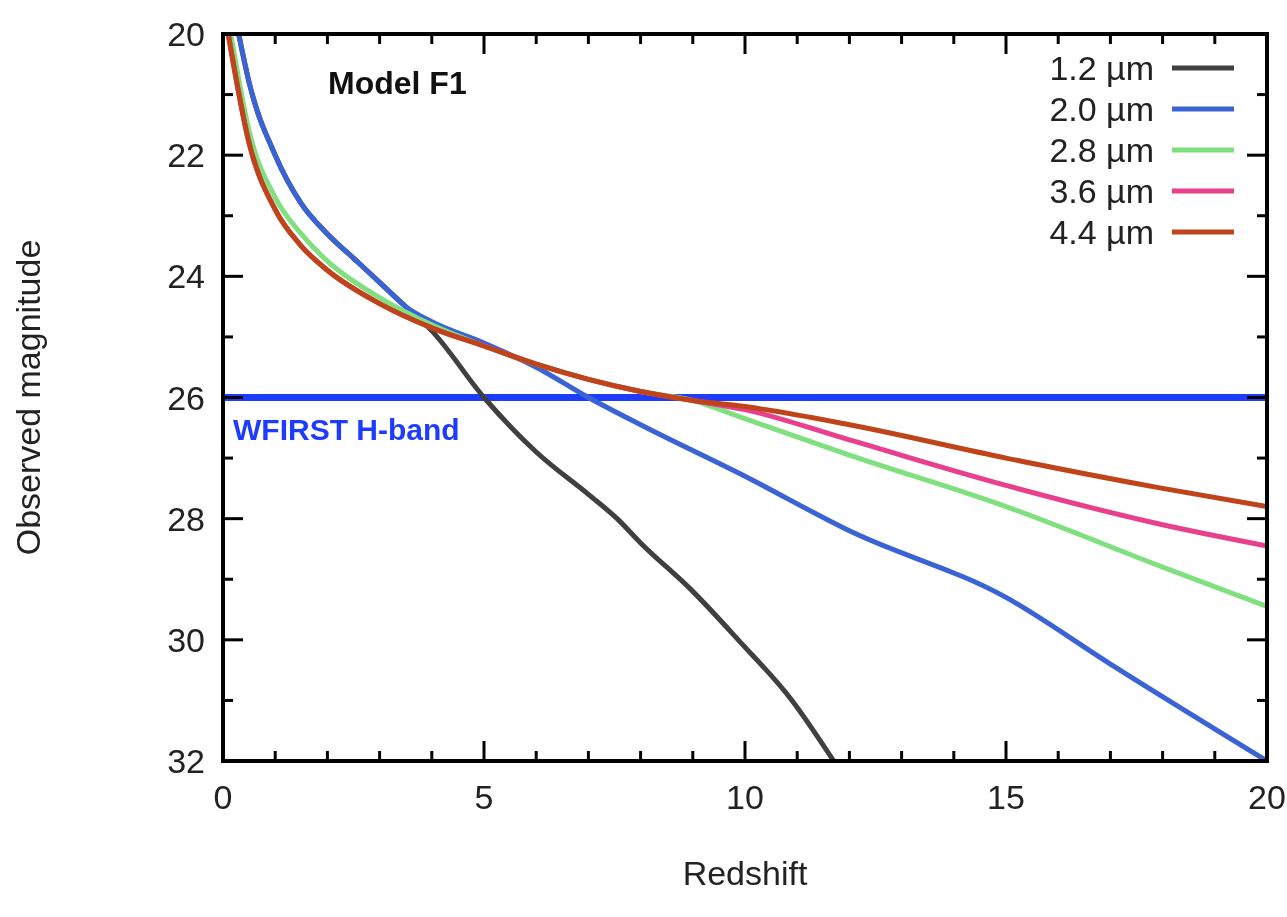 This screenshot has width=1287, height=917. Describe the element at coordinates (1101, 109) in the screenshot. I see `legend-label: 2.0 µm` at that location.